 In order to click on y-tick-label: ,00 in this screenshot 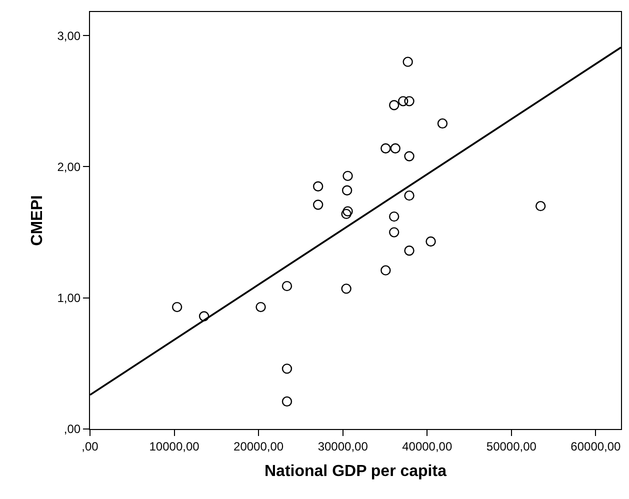, I will do `click(72, 429)`.